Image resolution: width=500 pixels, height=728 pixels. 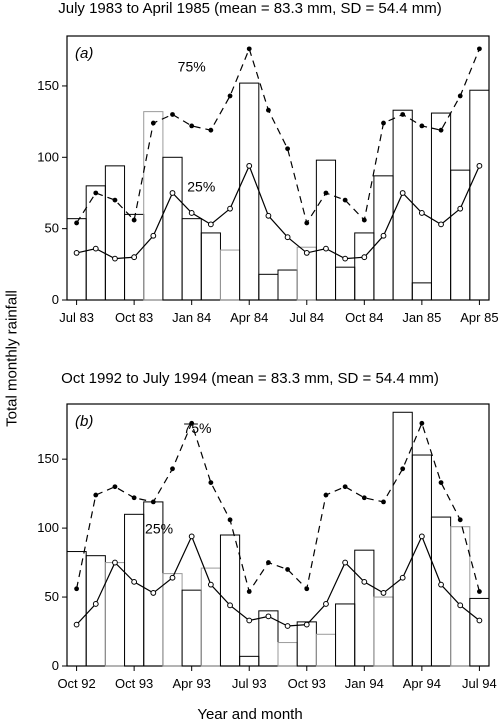 I want to click on panel-a-ytick-label: 150, so click(x=48, y=85).